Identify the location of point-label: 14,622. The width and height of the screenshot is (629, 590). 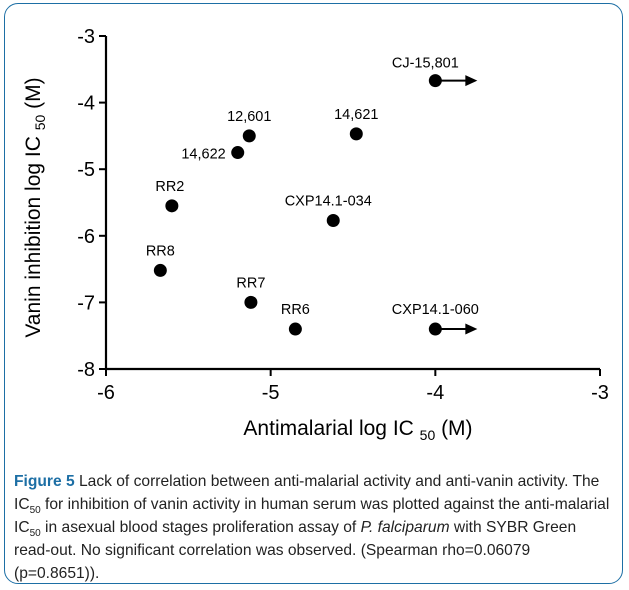
(203, 155).